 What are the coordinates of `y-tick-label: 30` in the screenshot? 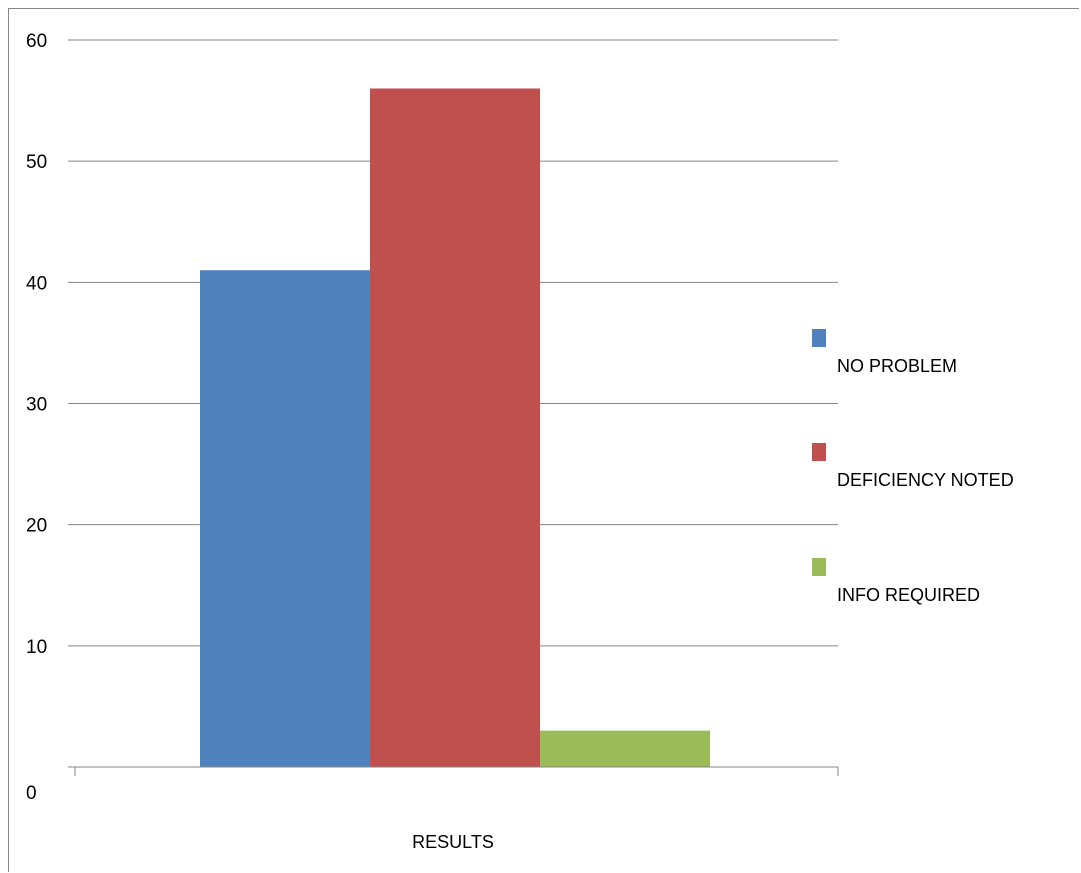 It's located at (36, 405).